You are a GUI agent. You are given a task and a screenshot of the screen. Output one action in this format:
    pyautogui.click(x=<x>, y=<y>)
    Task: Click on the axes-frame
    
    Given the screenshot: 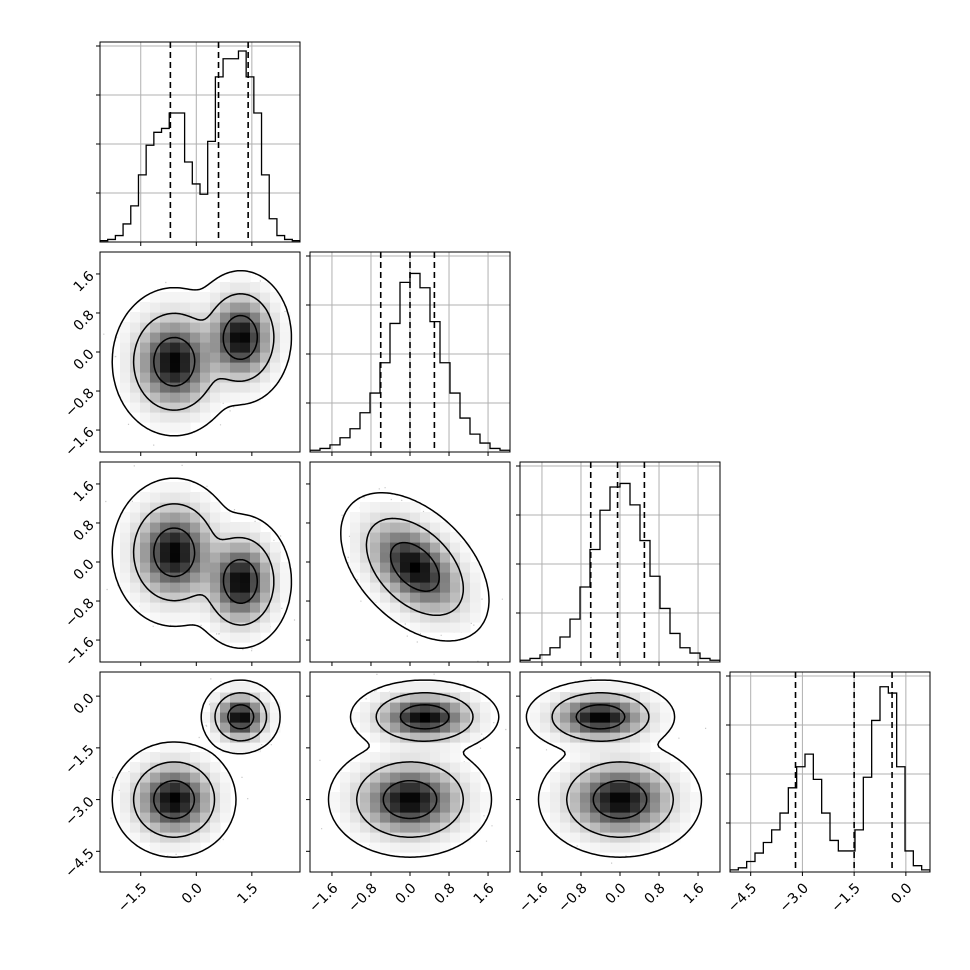 What is the action you would take?
    pyautogui.click(x=200, y=772)
    